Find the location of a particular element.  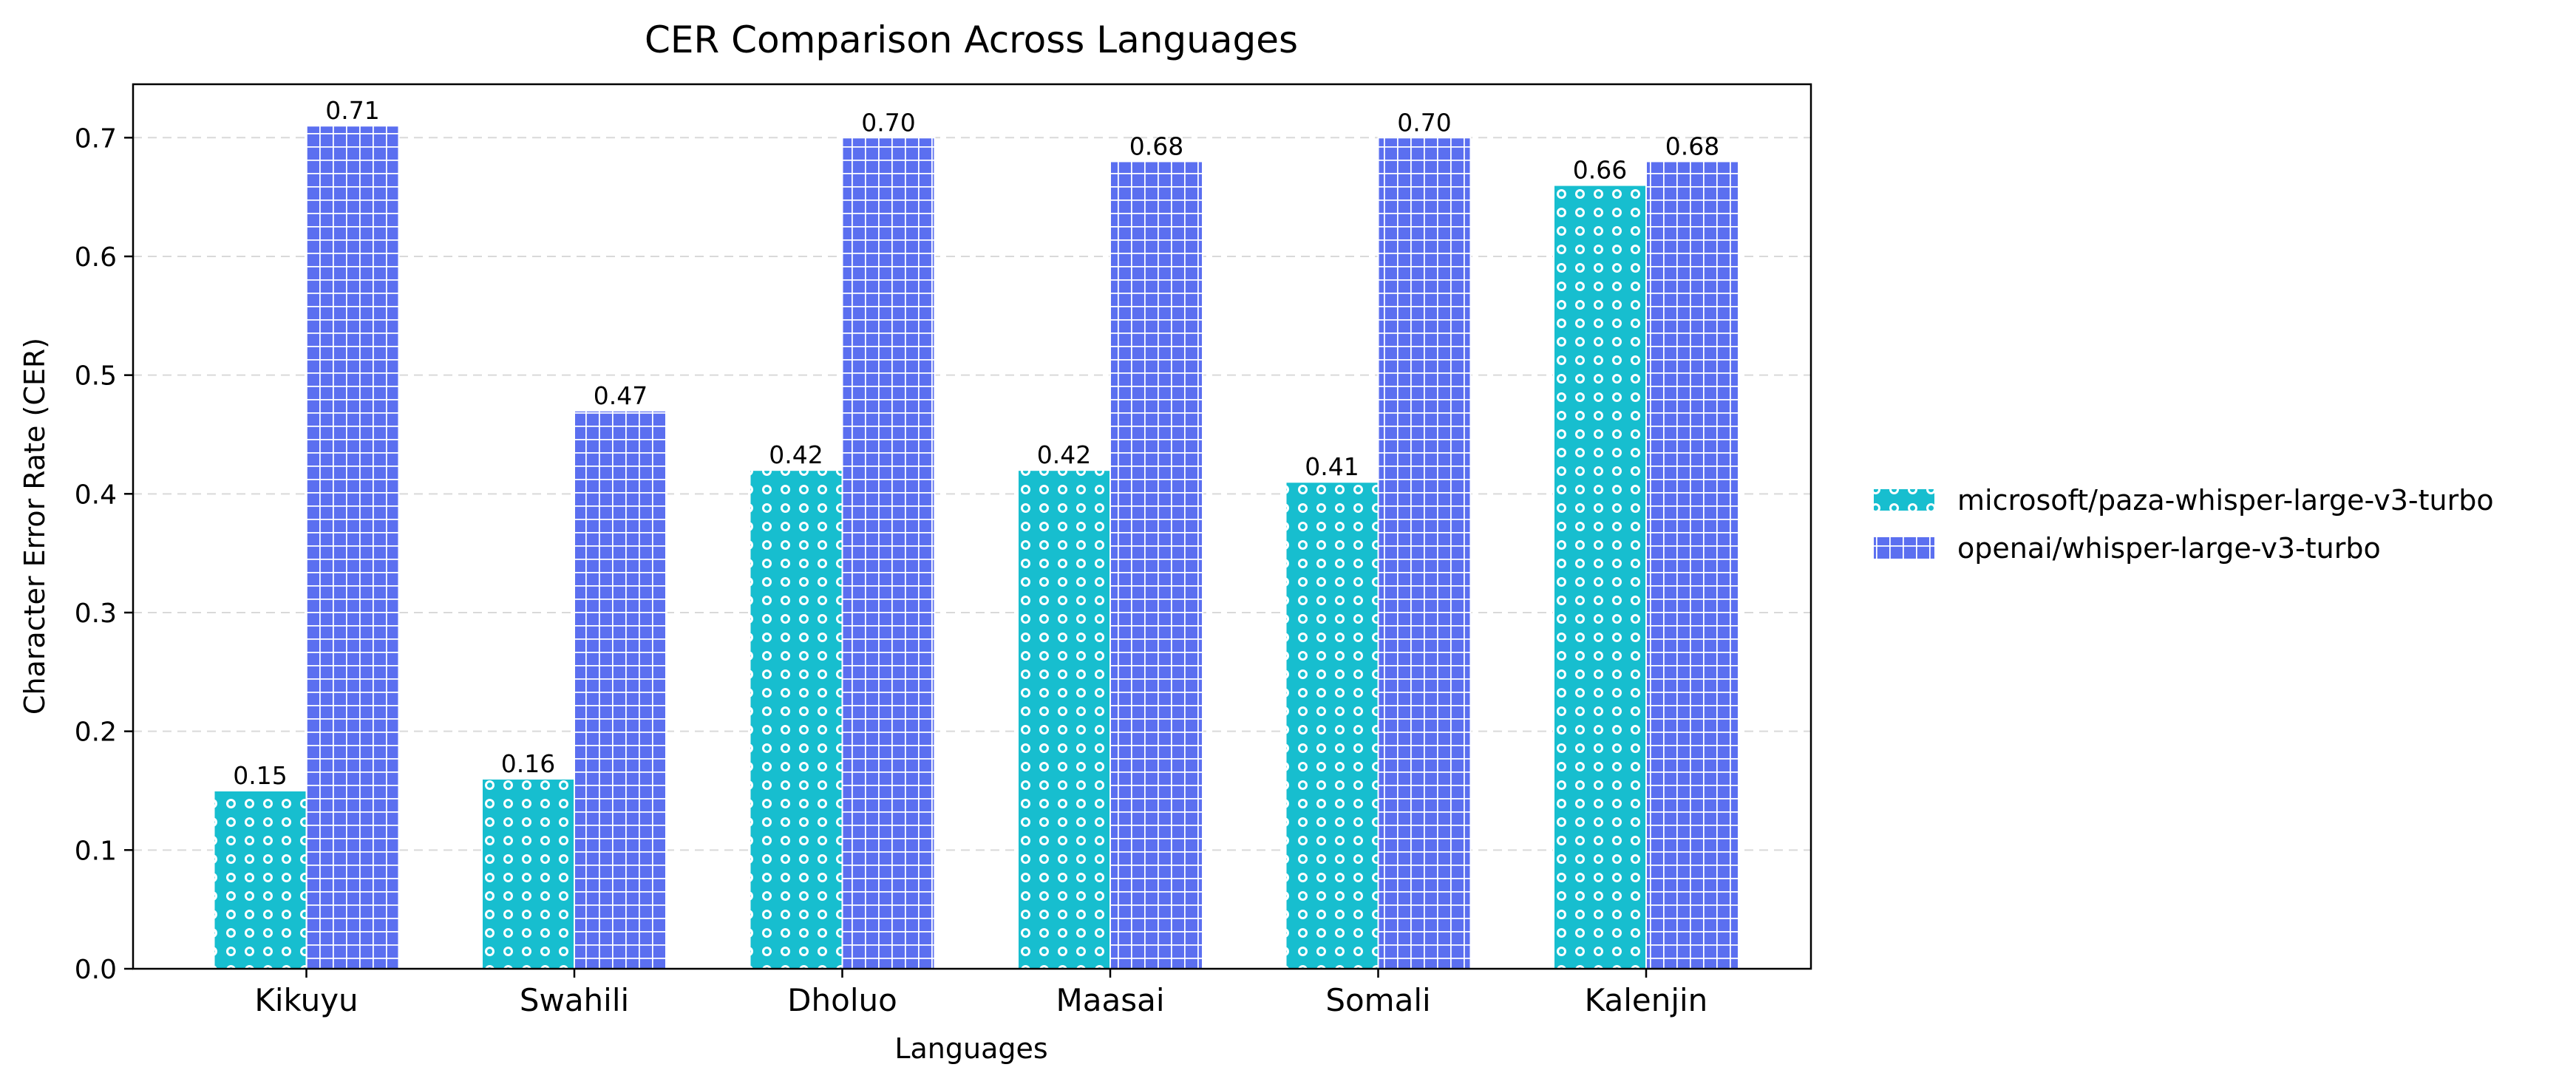

data-label: 0.47 is located at coordinates (621, 395).